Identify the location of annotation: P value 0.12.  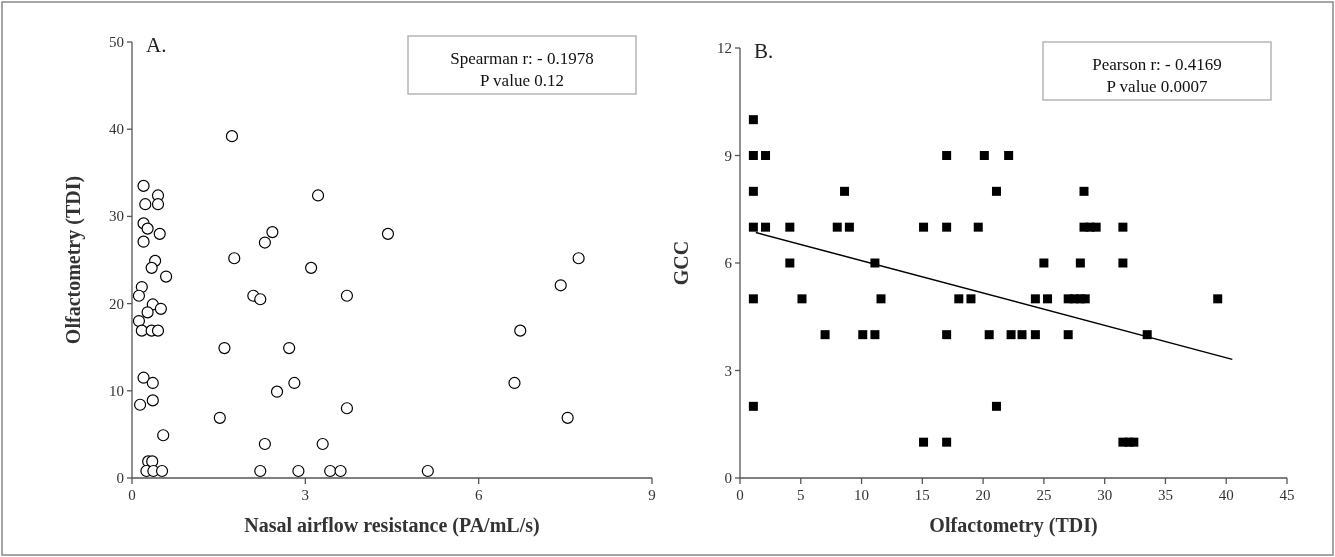
(522, 80).